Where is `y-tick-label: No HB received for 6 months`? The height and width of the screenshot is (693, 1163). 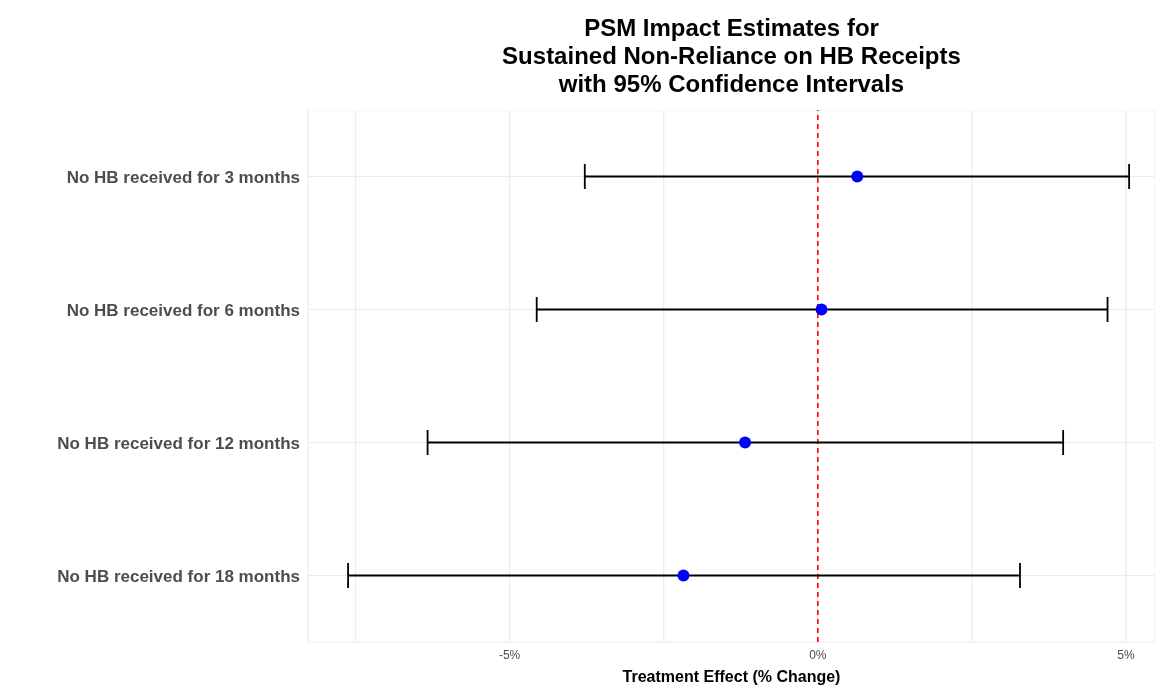
y-tick-label: No HB received for 6 months is located at coordinates (183, 310).